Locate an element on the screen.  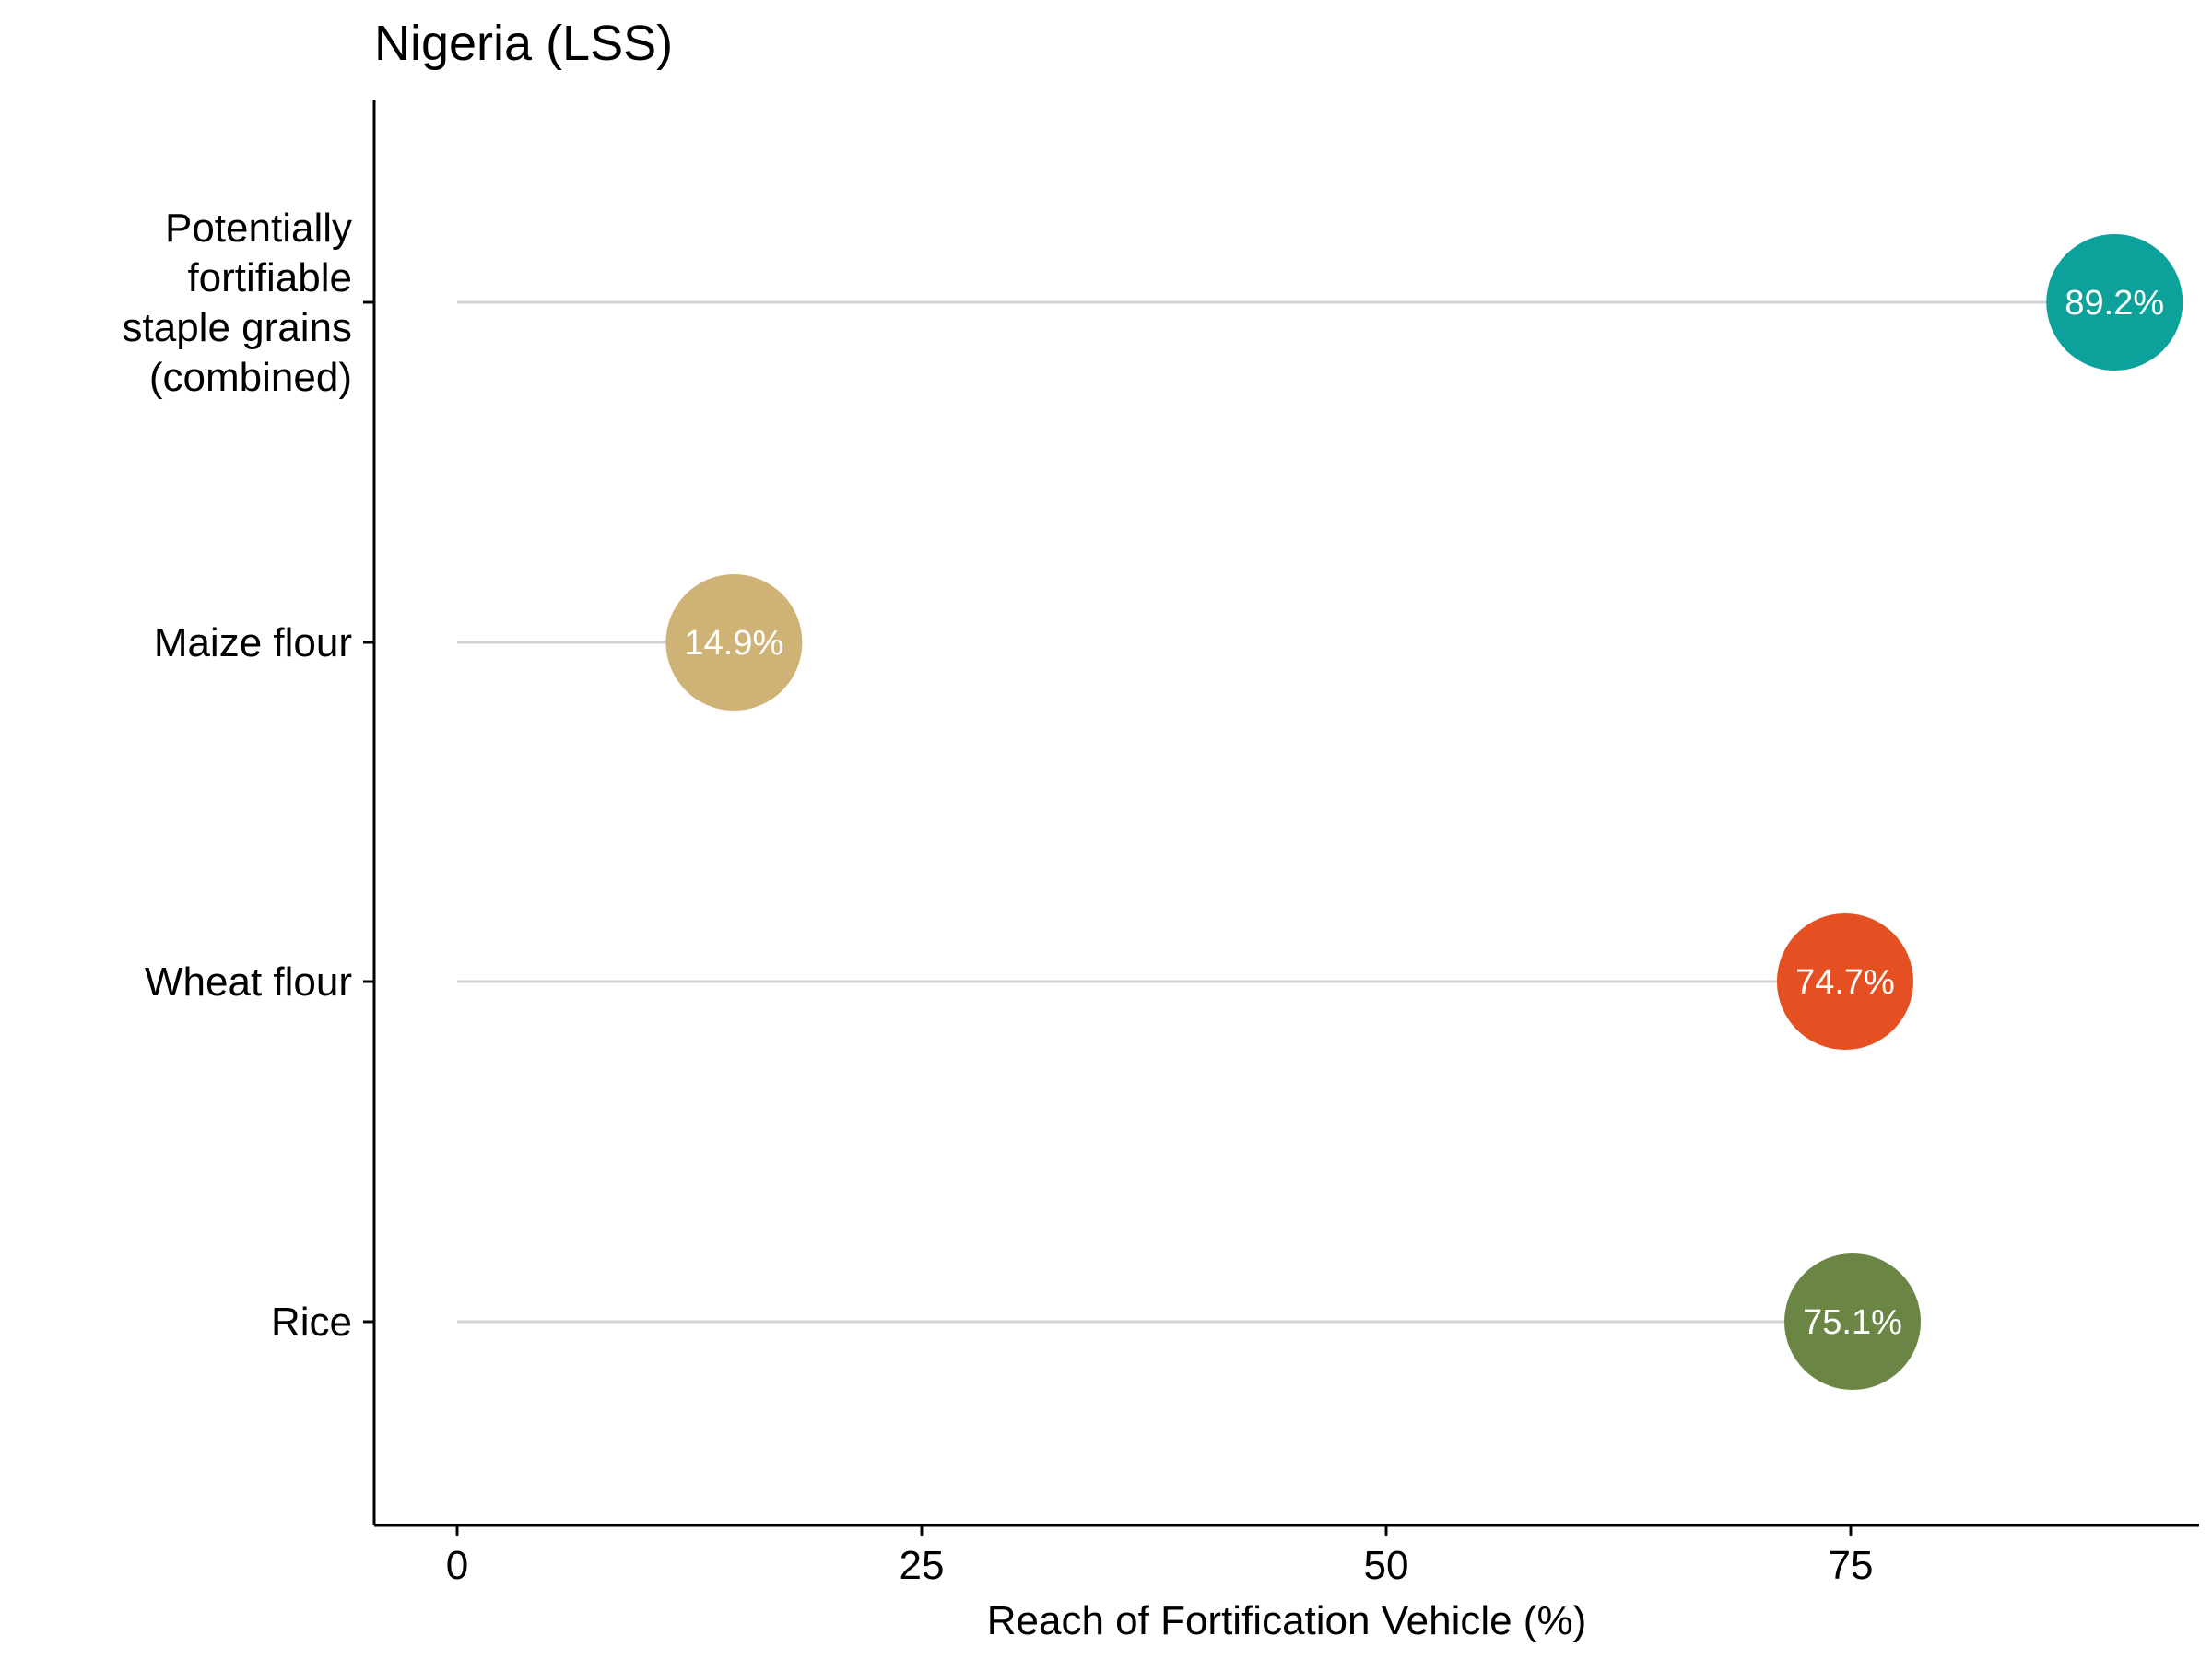
x-tick-label: 25 is located at coordinates (922, 1565).